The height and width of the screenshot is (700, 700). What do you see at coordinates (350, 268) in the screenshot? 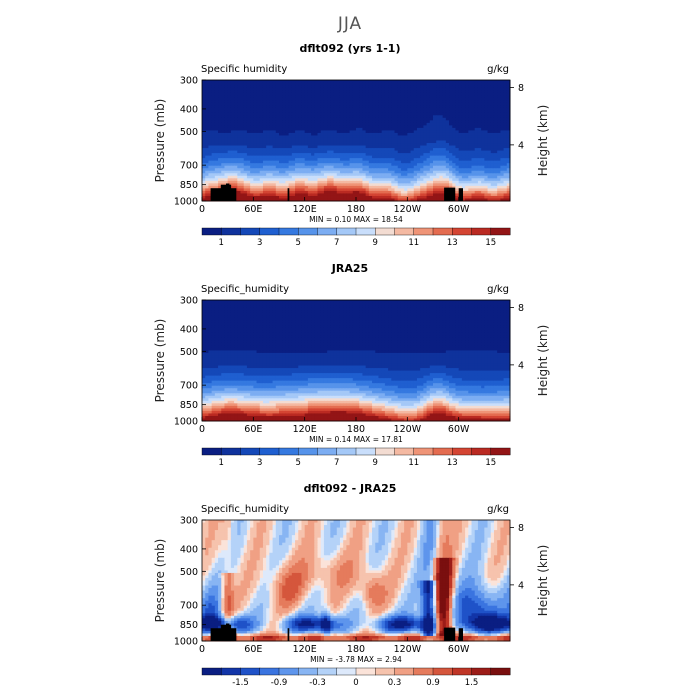
I see `panel-2-title: JRA25` at bounding box center [350, 268].